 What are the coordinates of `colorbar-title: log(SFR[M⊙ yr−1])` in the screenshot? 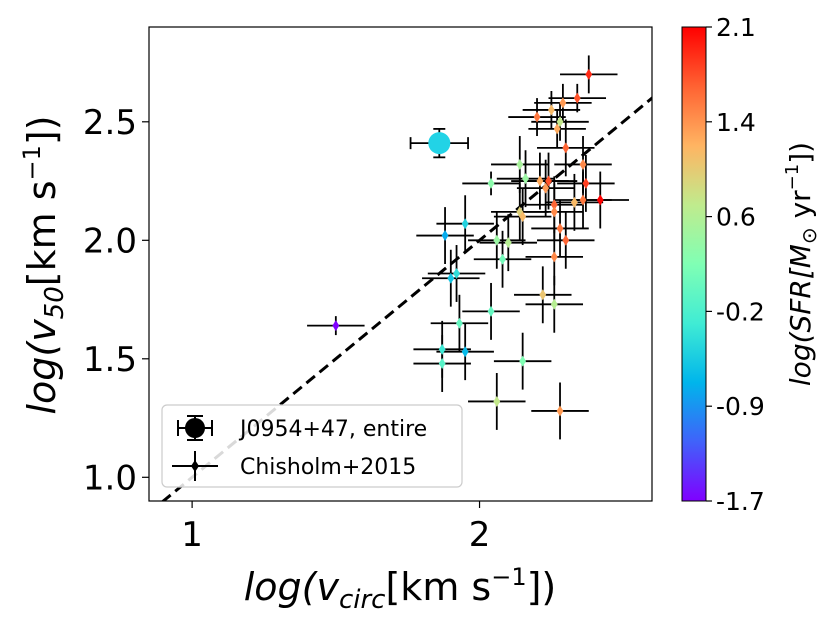 It's located at (801, 264).